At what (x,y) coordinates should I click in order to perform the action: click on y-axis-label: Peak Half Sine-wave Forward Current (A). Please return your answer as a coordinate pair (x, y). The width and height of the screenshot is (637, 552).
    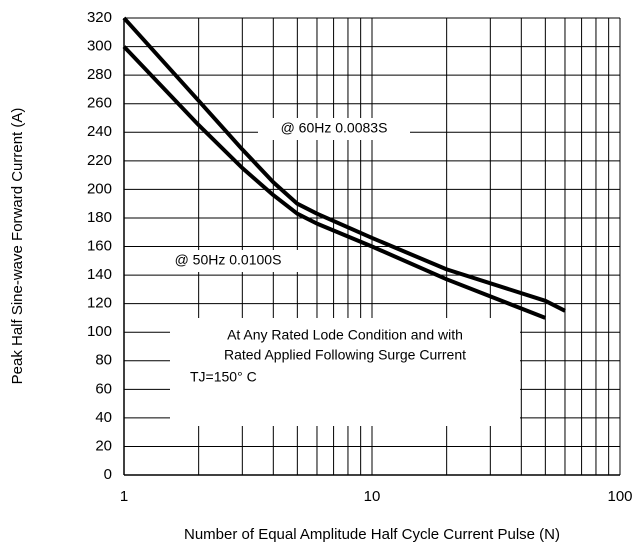
    Looking at the image, I should click on (17, 246).